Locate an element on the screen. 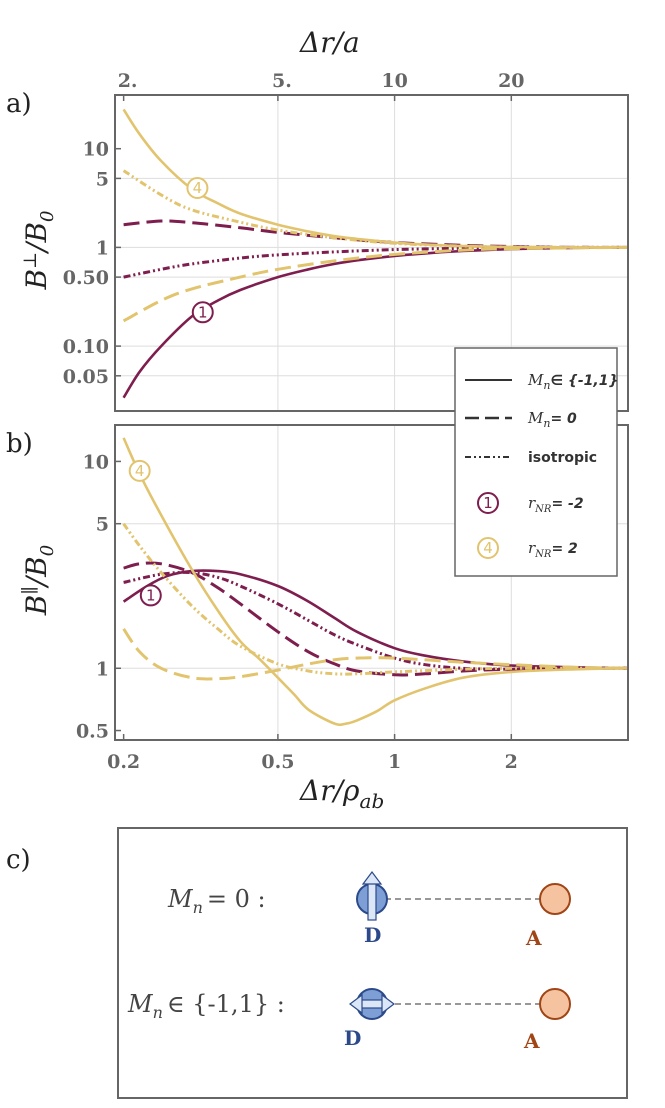  panel-label-a: a) is located at coordinates (19, 104).